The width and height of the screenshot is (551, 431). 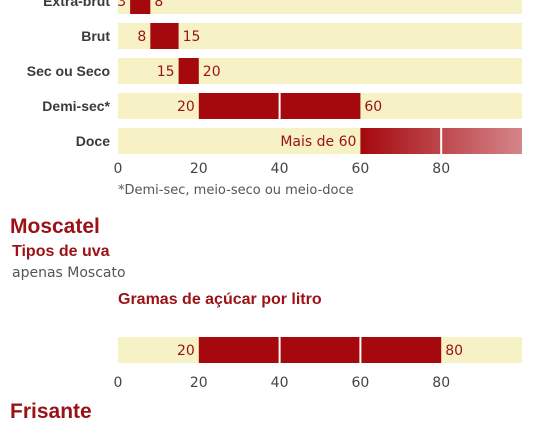 I want to click on value-label-end: 60, so click(x=373, y=107).